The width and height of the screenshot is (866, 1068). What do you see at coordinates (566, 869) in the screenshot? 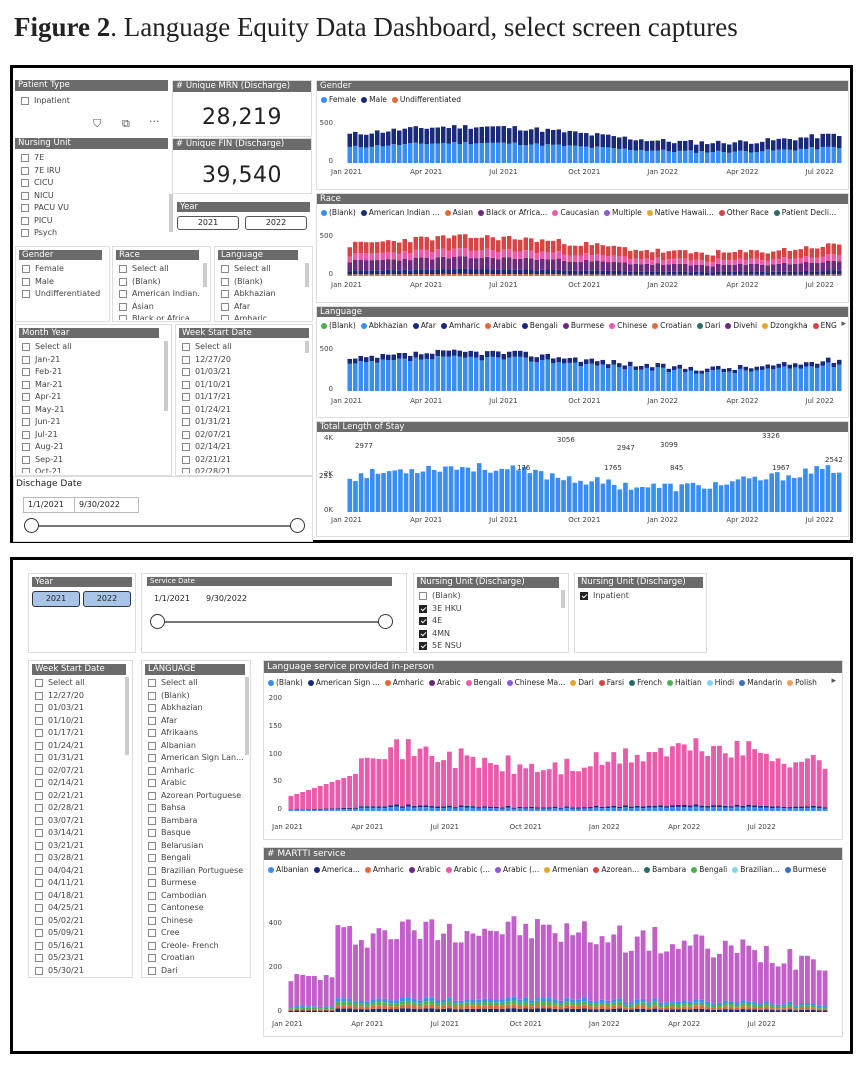
I see `legend-item: Armenian` at bounding box center [566, 869].